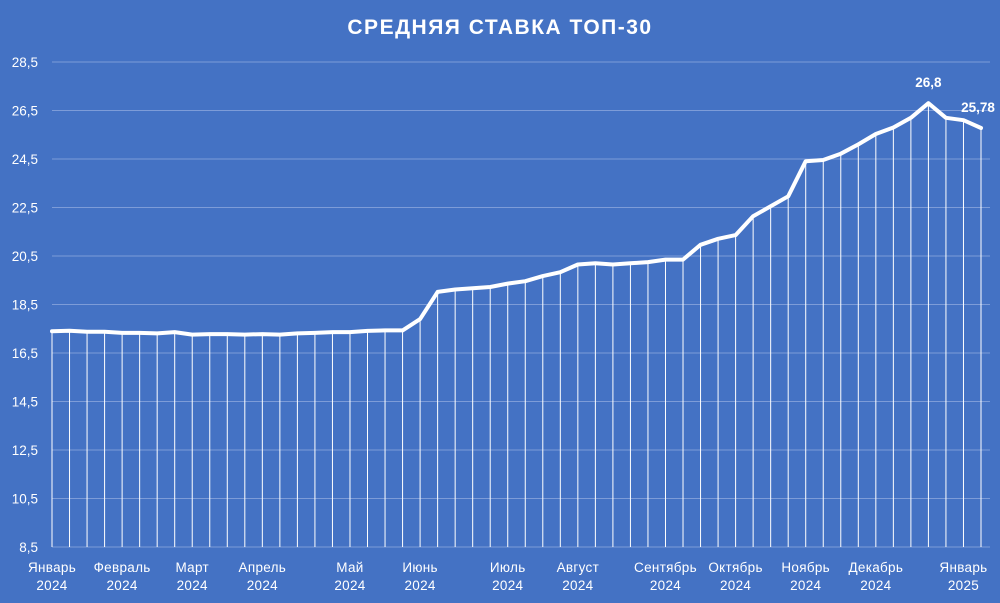  Describe the element at coordinates (25, 402) in the screenshot. I see `y-tick-label: 14,5` at that location.